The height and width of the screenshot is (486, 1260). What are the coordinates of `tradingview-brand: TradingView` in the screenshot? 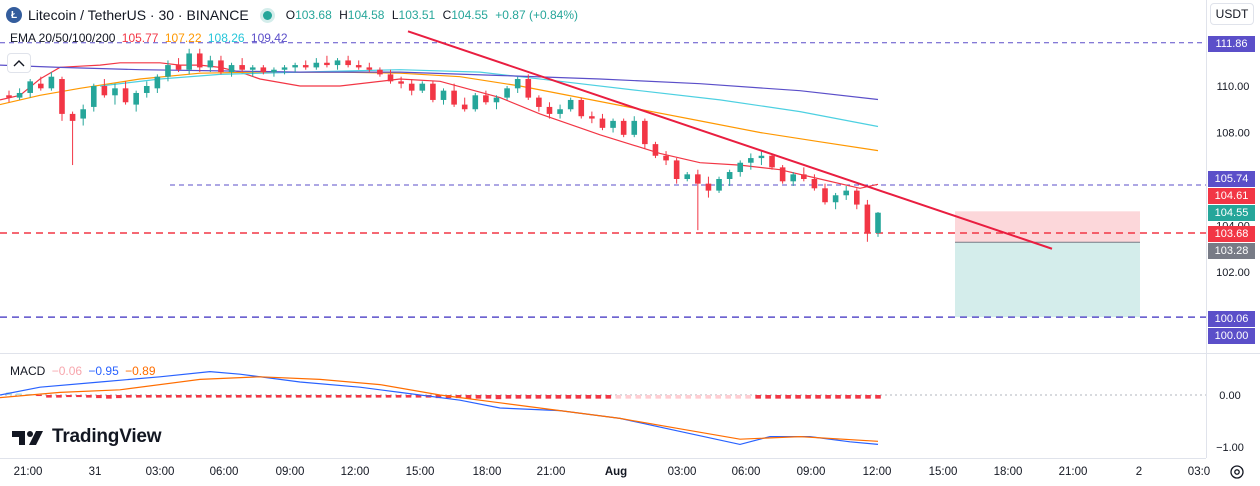 It's located at (87, 437).